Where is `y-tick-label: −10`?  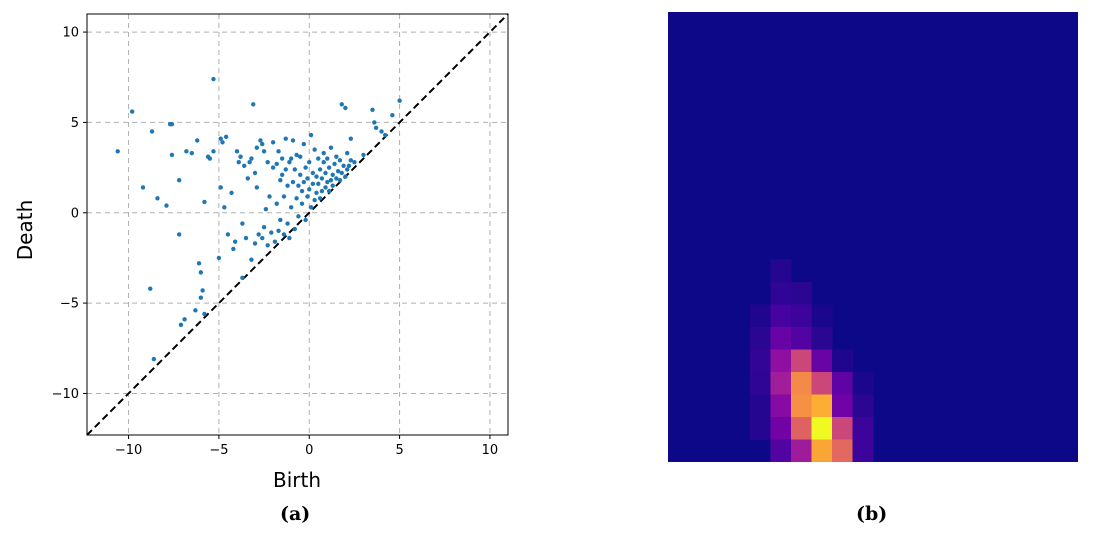 y-tick-label: −10 is located at coordinates (65, 394).